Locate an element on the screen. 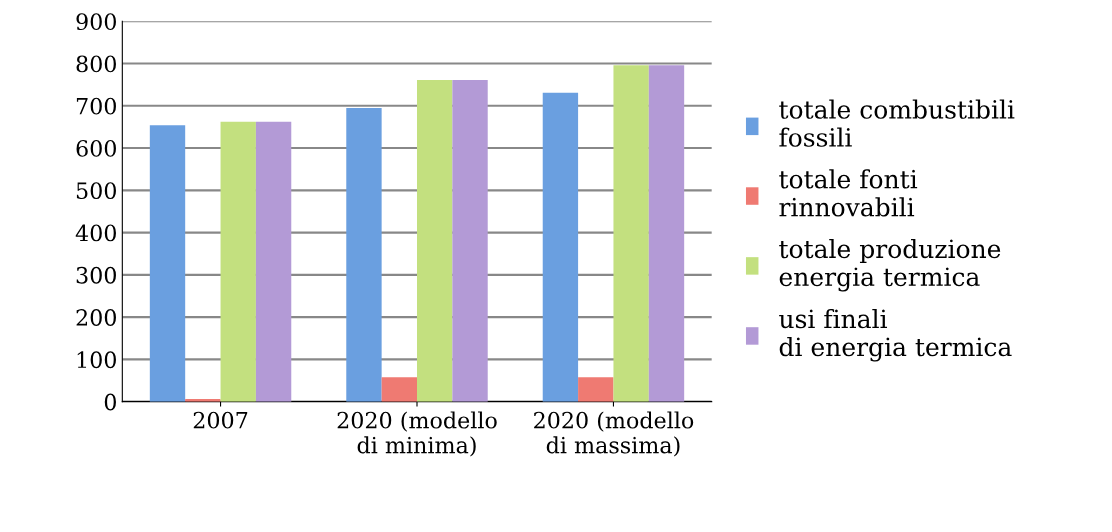  y-tick-label: 600 is located at coordinates (96, 148).